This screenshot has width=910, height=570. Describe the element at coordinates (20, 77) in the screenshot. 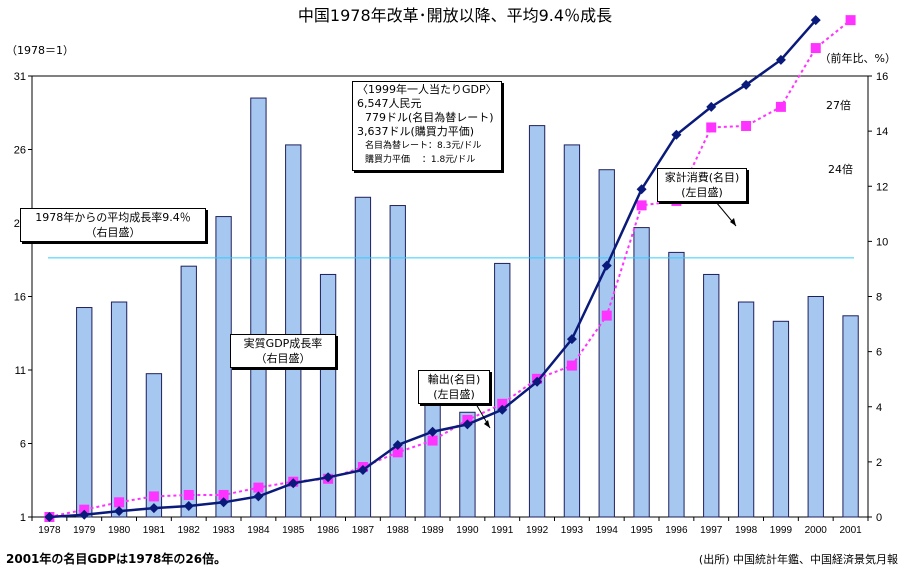

I see `left-axis-tick-label: 31` at that location.